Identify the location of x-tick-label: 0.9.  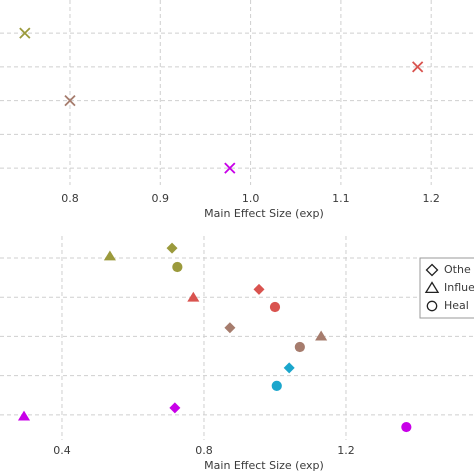
(161, 198).